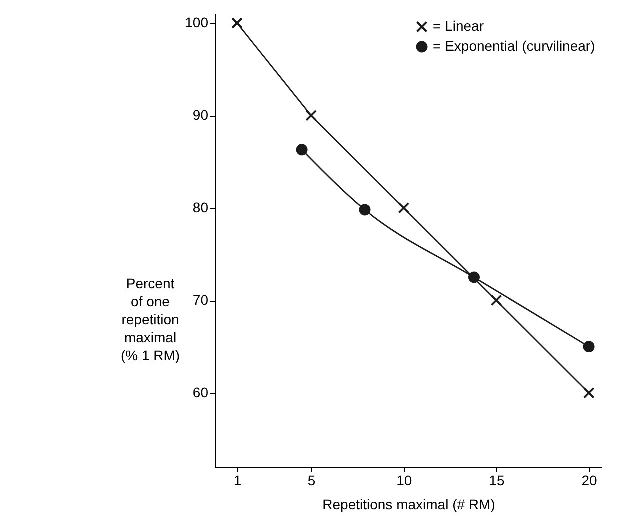 This screenshot has width=622, height=522. Describe the element at coordinates (200, 208) in the screenshot. I see `y-tick-label: 80` at that location.